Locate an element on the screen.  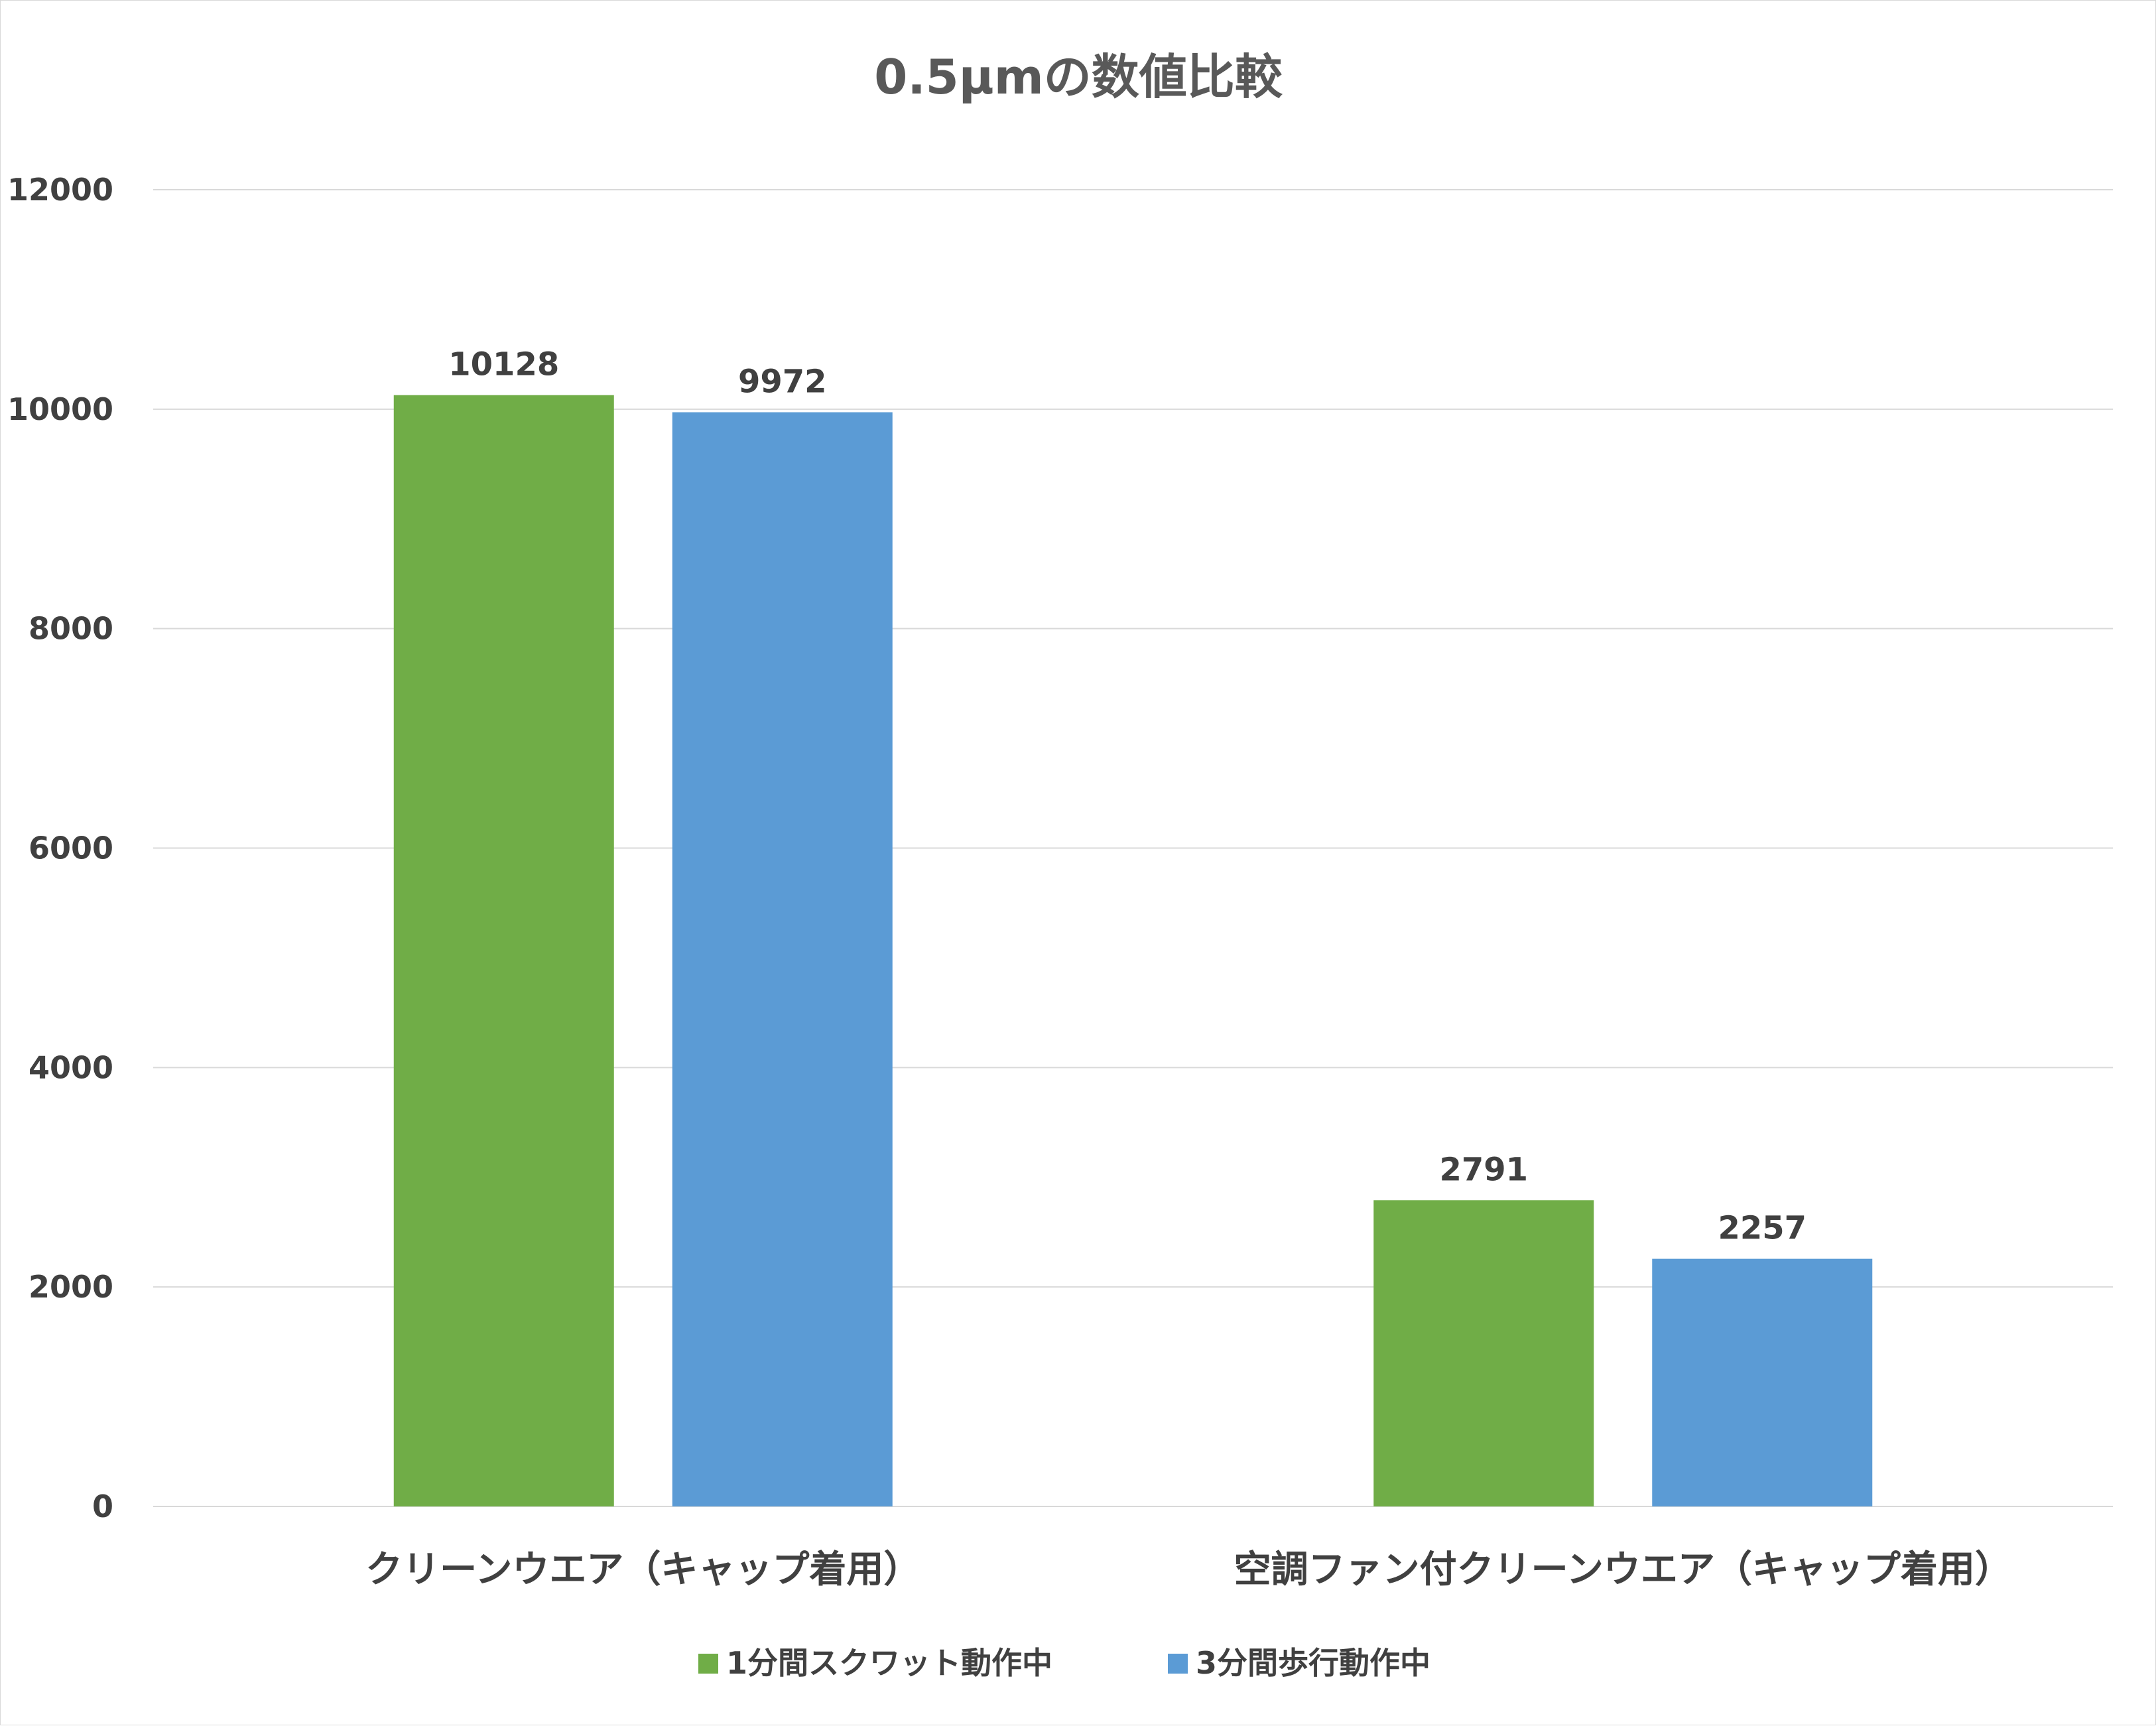
bar-value-label: 2257 is located at coordinates (1762, 1228).